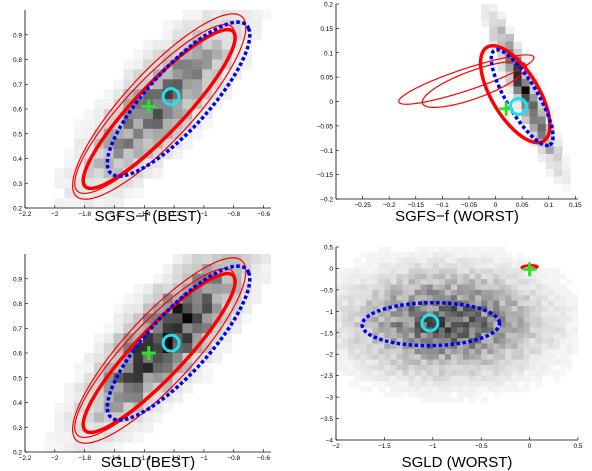 The width and height of the screenshot is (592, 471). What do you see at coordinates (17, 60) in the screenshot?
I see `y-tick-label: 0.8` at bounding box center [17, 60].